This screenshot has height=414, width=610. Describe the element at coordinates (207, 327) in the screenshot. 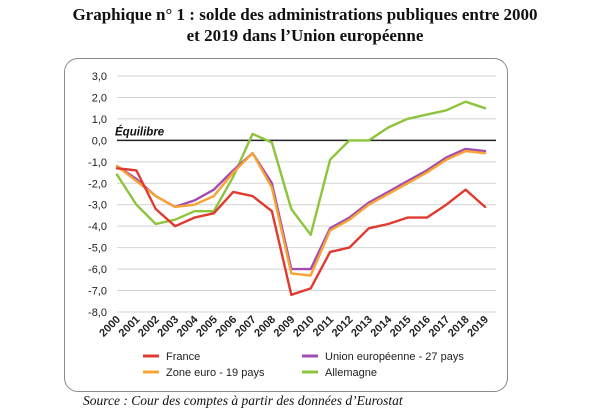

I see `x-tick-label: 2005` at that location.